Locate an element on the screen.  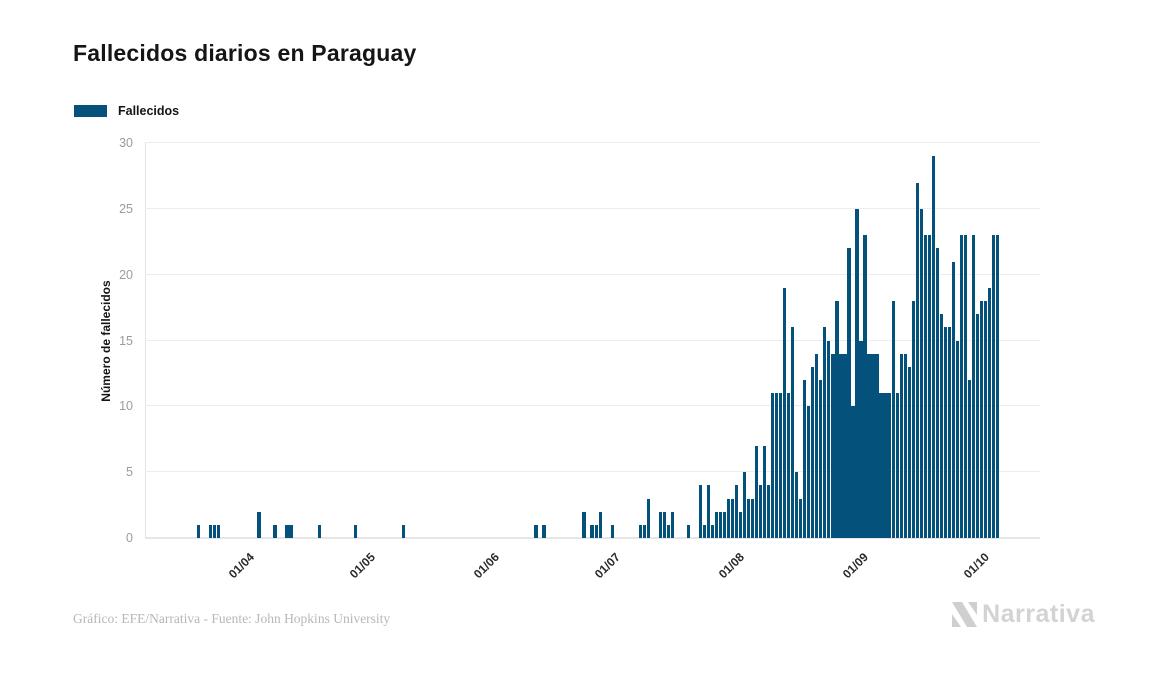
x-tick-label: 01/07 is located at coordinates (607, 566).